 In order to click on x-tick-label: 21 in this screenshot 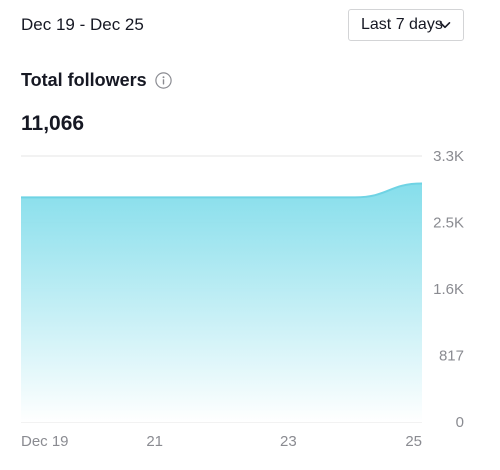, I will do `click(154, 441)`.